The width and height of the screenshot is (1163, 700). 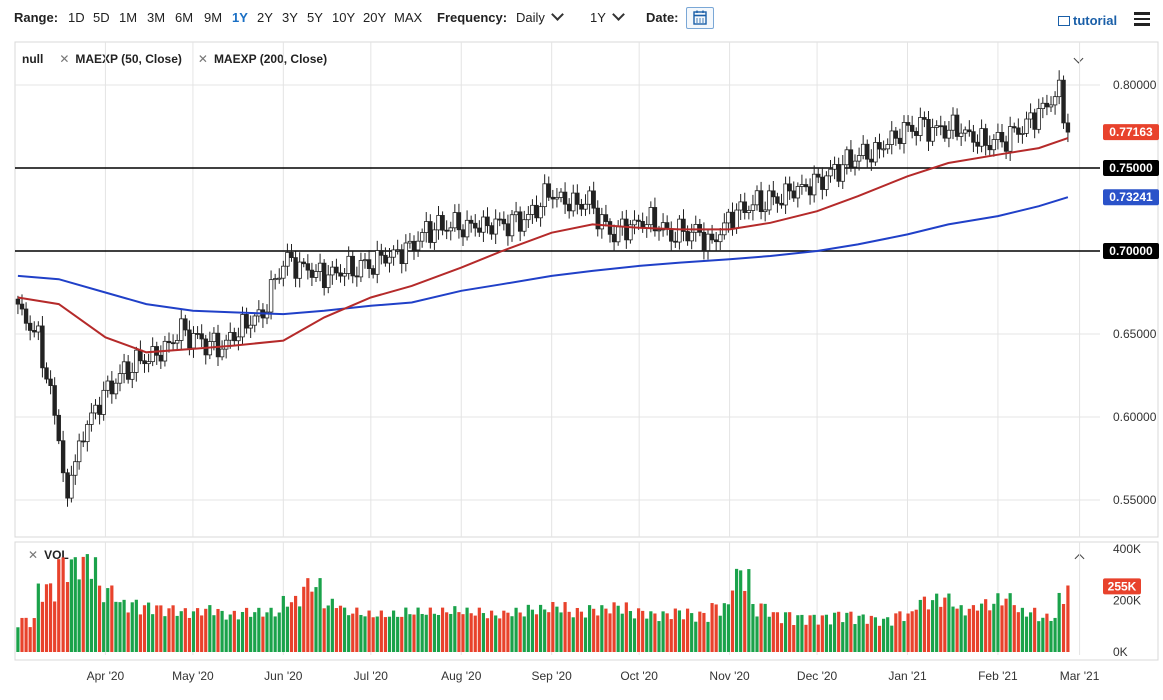 What do you see at coordinates (371, 676) in the screenshot?
I see `x-tick-label: Jul '20` at bounding box center [371, 676].